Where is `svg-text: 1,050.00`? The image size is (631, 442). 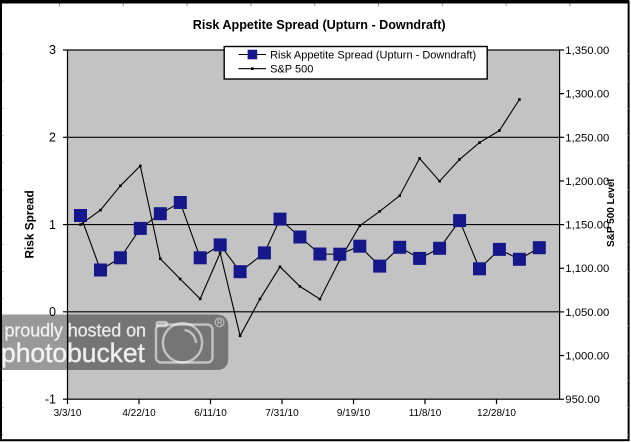 svg-text: 1,050.00 is located at coordinates (587, 313).